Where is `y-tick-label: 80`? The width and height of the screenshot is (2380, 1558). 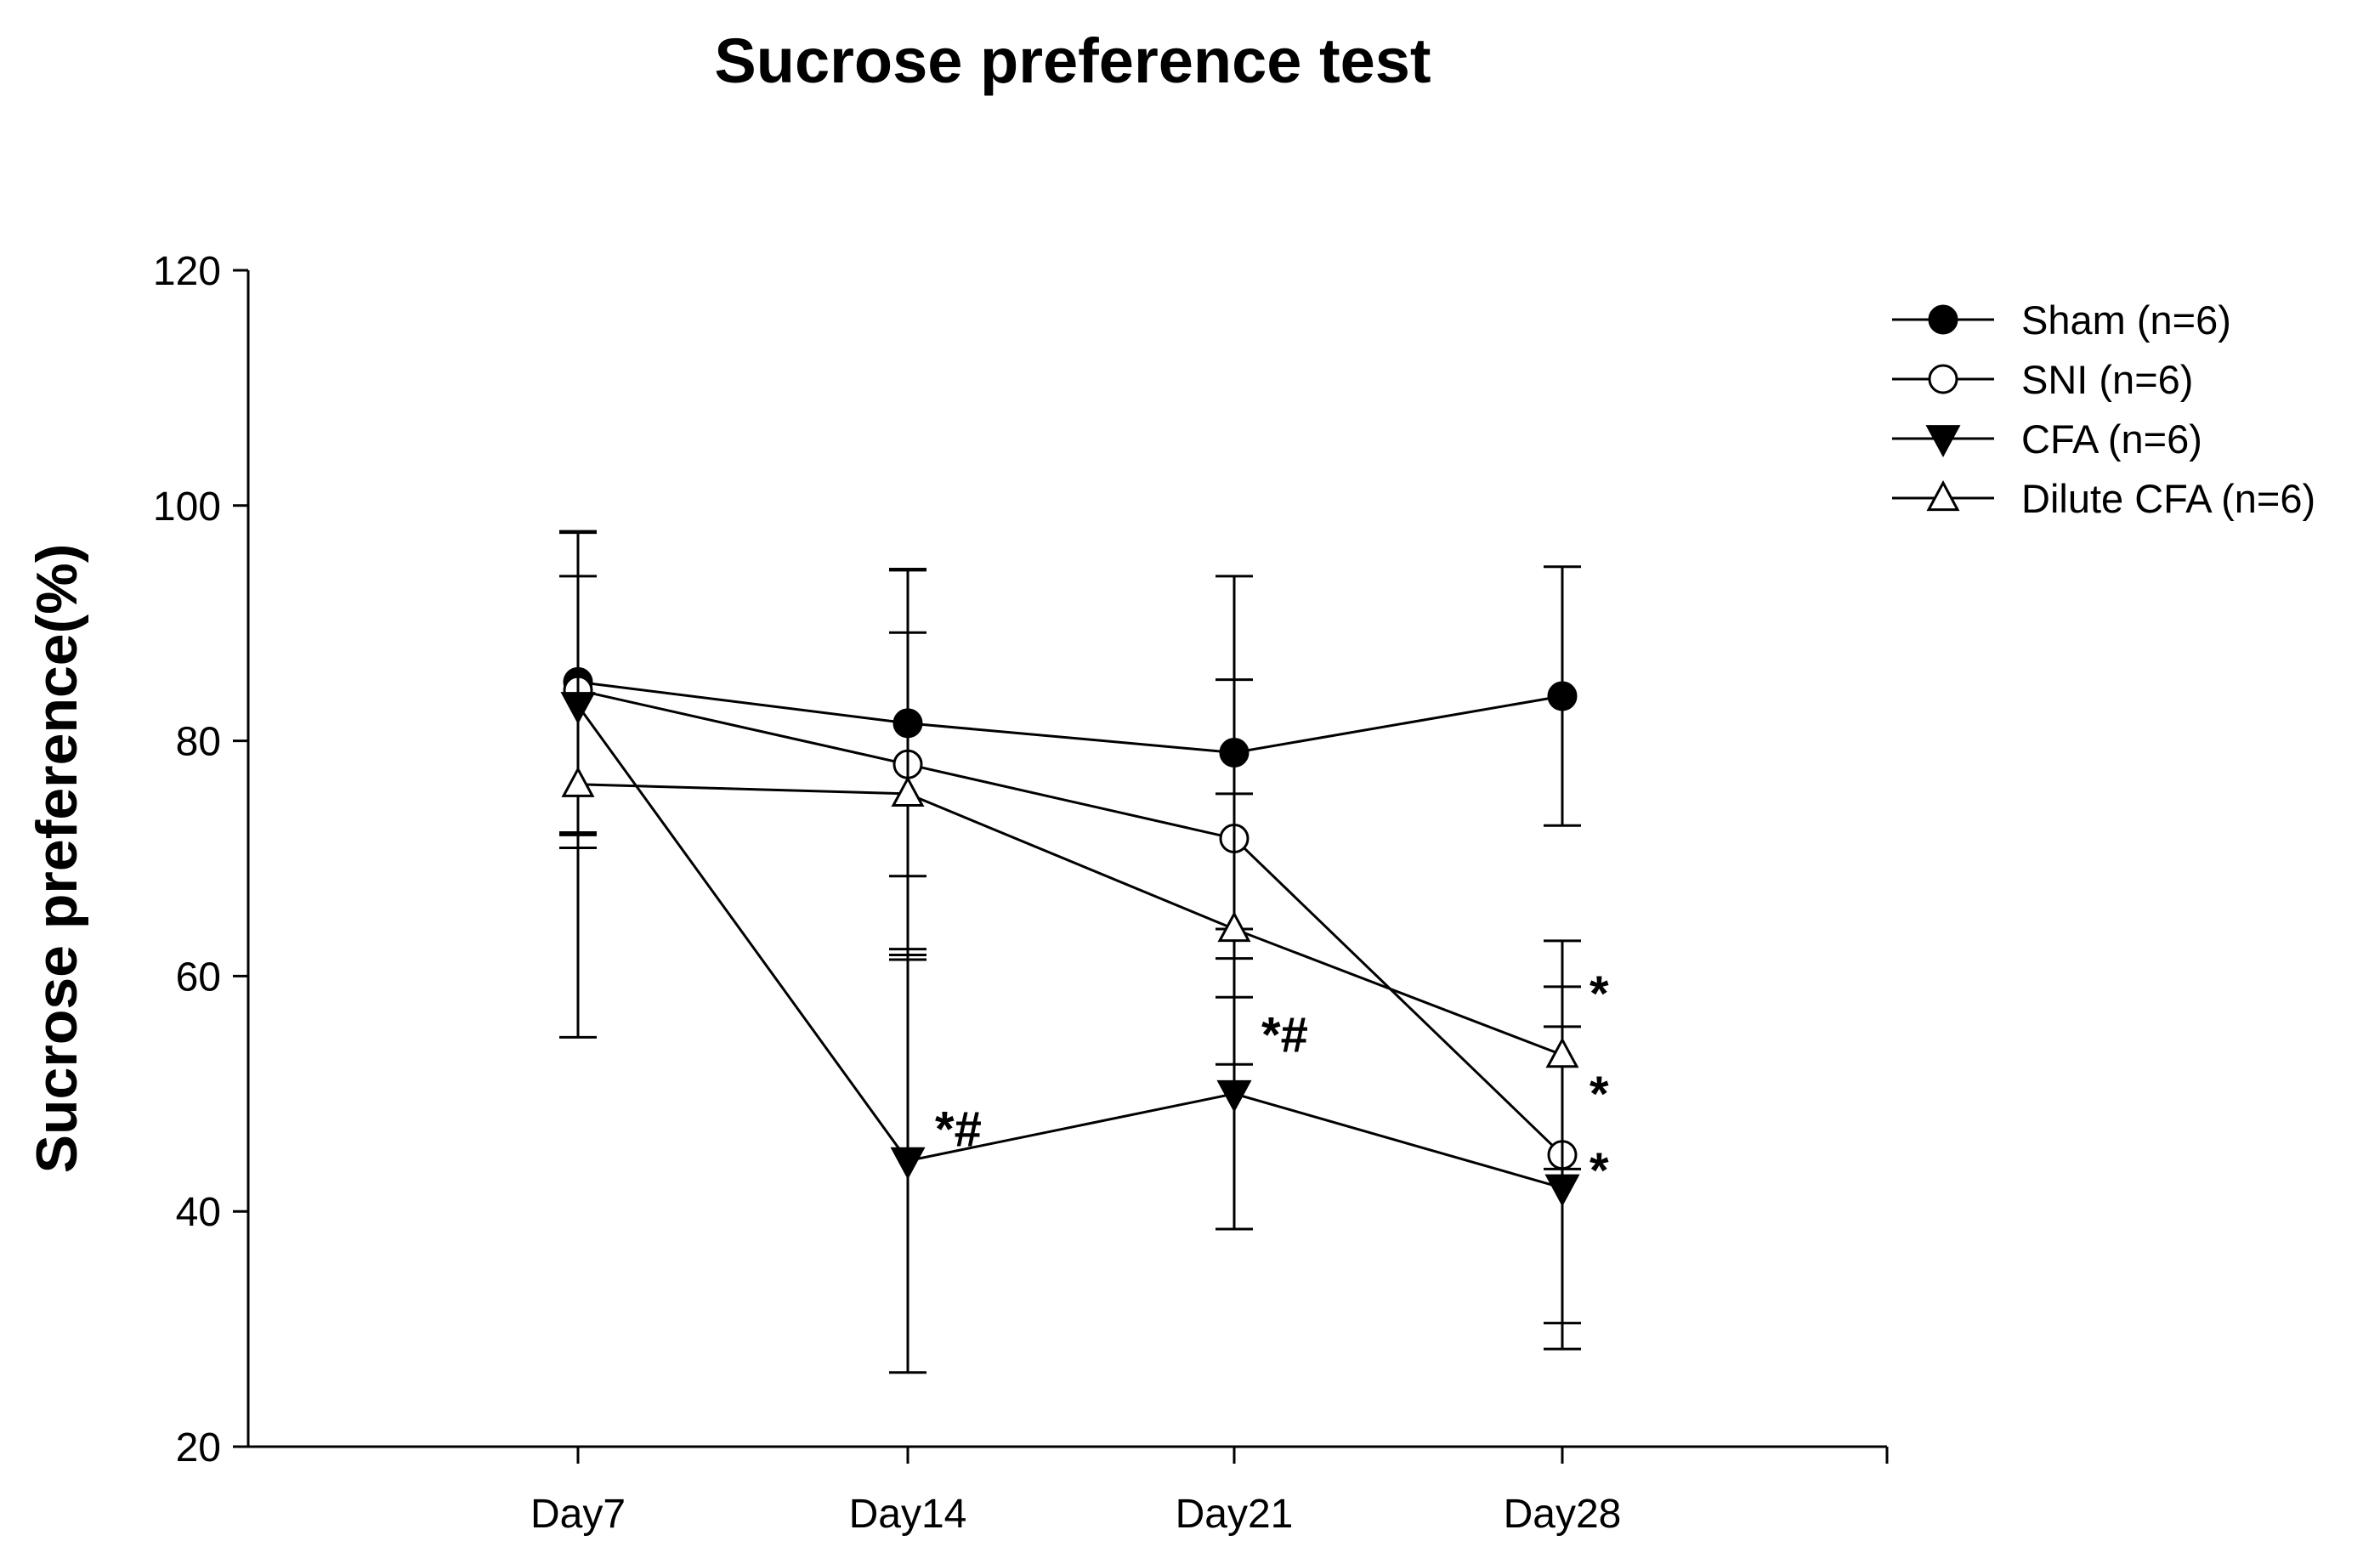
y-tick-label: 80 is located at coordinates (198, 742).